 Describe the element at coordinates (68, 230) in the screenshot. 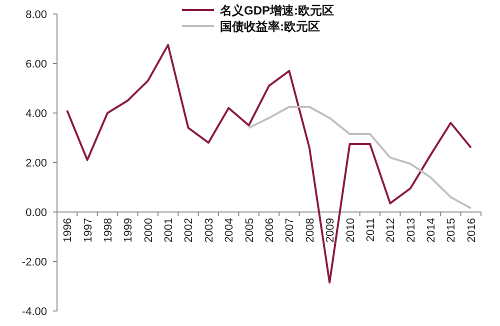

I see `x-tick-label: 1996` at that location.